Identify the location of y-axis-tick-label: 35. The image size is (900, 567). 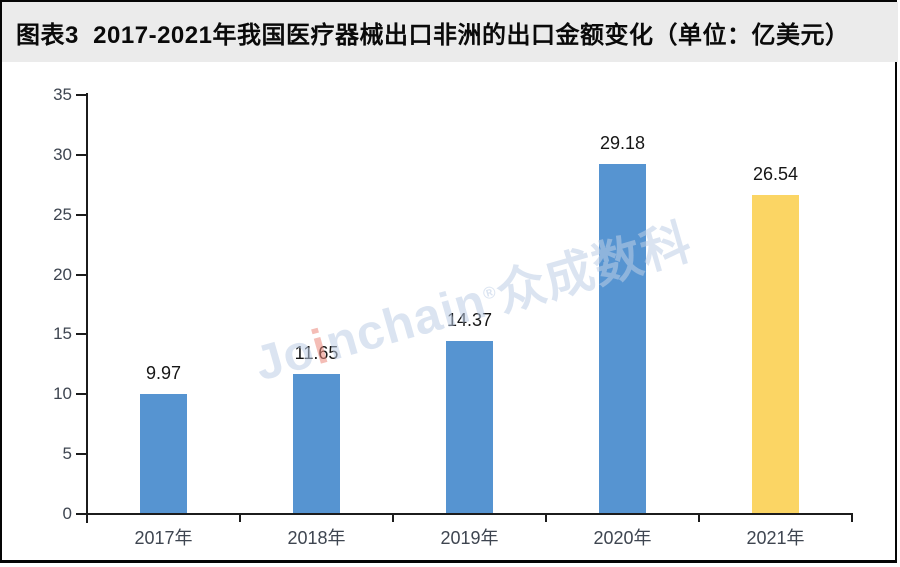
(62, 94).